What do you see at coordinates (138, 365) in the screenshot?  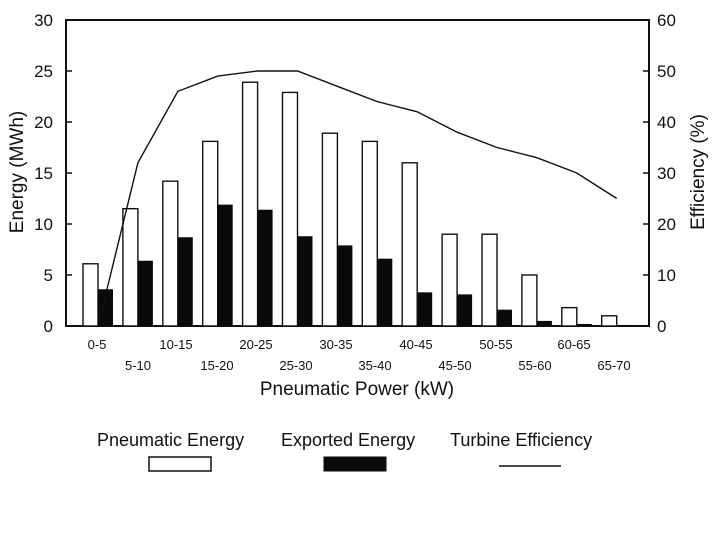 I see `x-category-label: 5-10` at bounding box center [138, 365].